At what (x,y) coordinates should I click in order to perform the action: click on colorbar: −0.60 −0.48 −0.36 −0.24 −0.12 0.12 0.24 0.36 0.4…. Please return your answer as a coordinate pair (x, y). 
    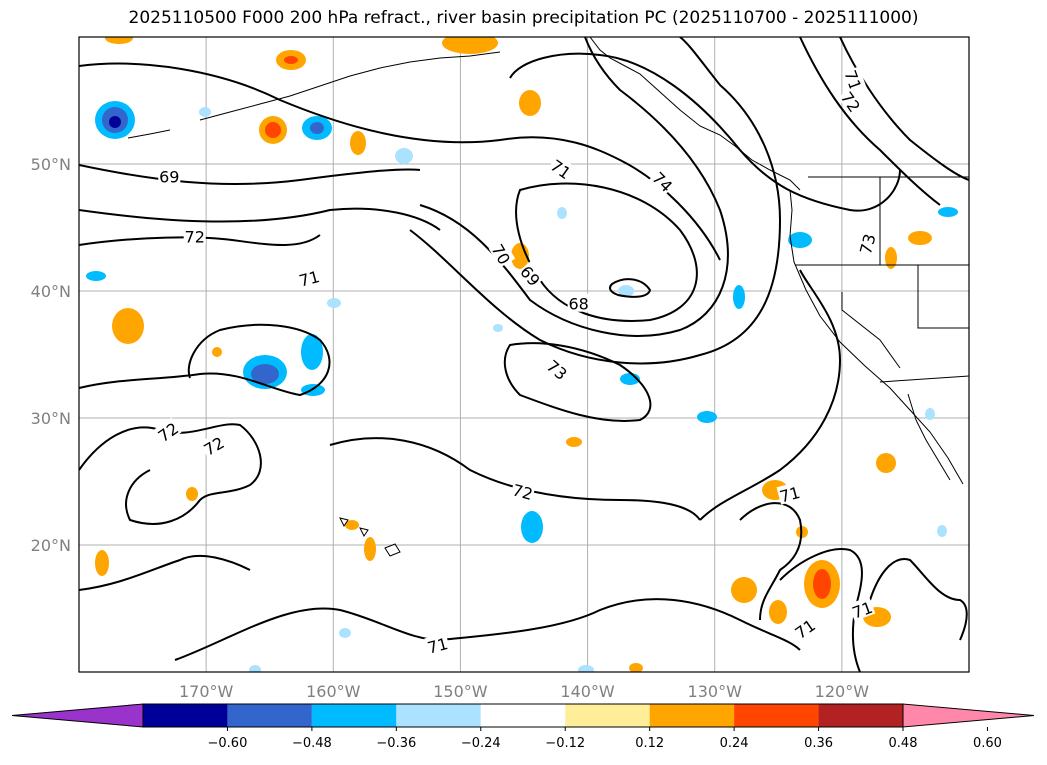
    Looking at the image, I should click on (523, 727).